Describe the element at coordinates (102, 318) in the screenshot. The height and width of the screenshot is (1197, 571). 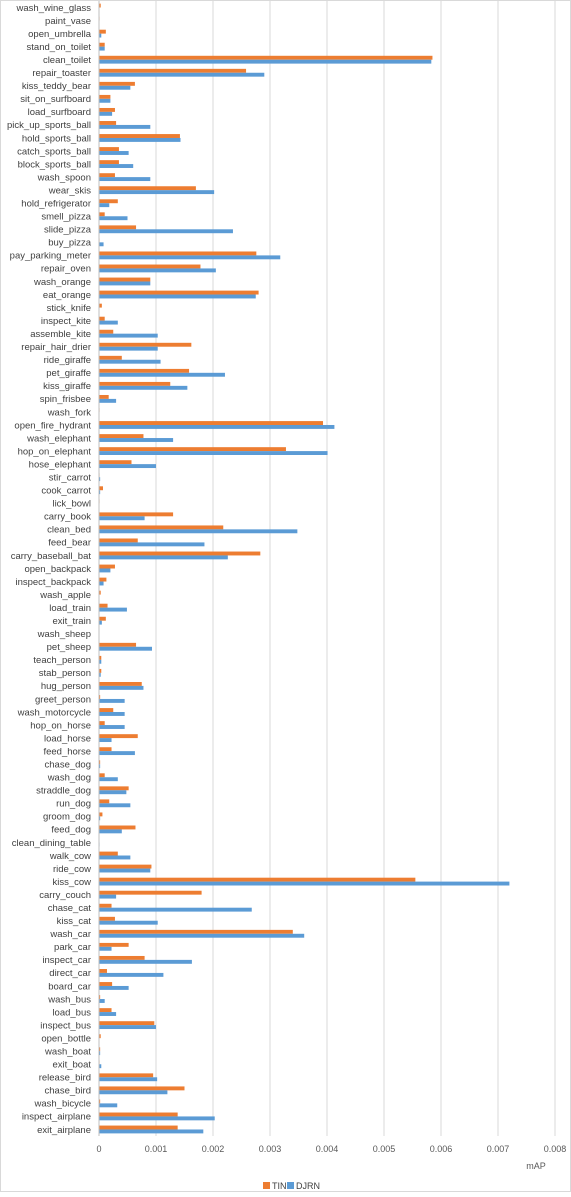
I see `bar-tin-inspect-kite` at that location.